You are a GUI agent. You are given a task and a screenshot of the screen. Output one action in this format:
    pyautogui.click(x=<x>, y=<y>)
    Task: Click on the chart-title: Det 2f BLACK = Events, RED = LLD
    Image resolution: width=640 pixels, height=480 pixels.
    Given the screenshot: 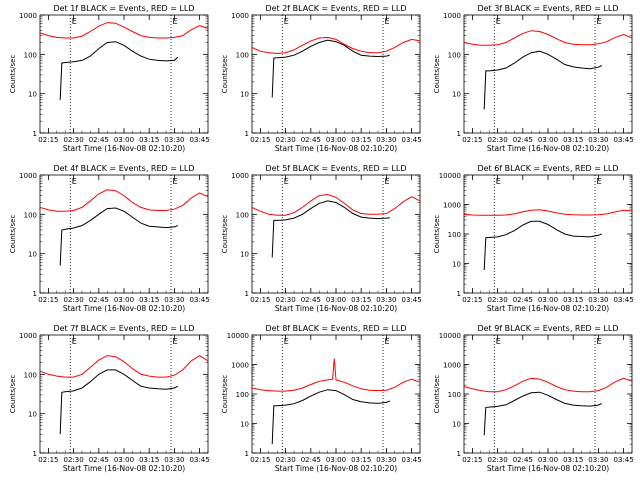 What is the action you would take?
    pyautogui.click(x=335, y=8)
    